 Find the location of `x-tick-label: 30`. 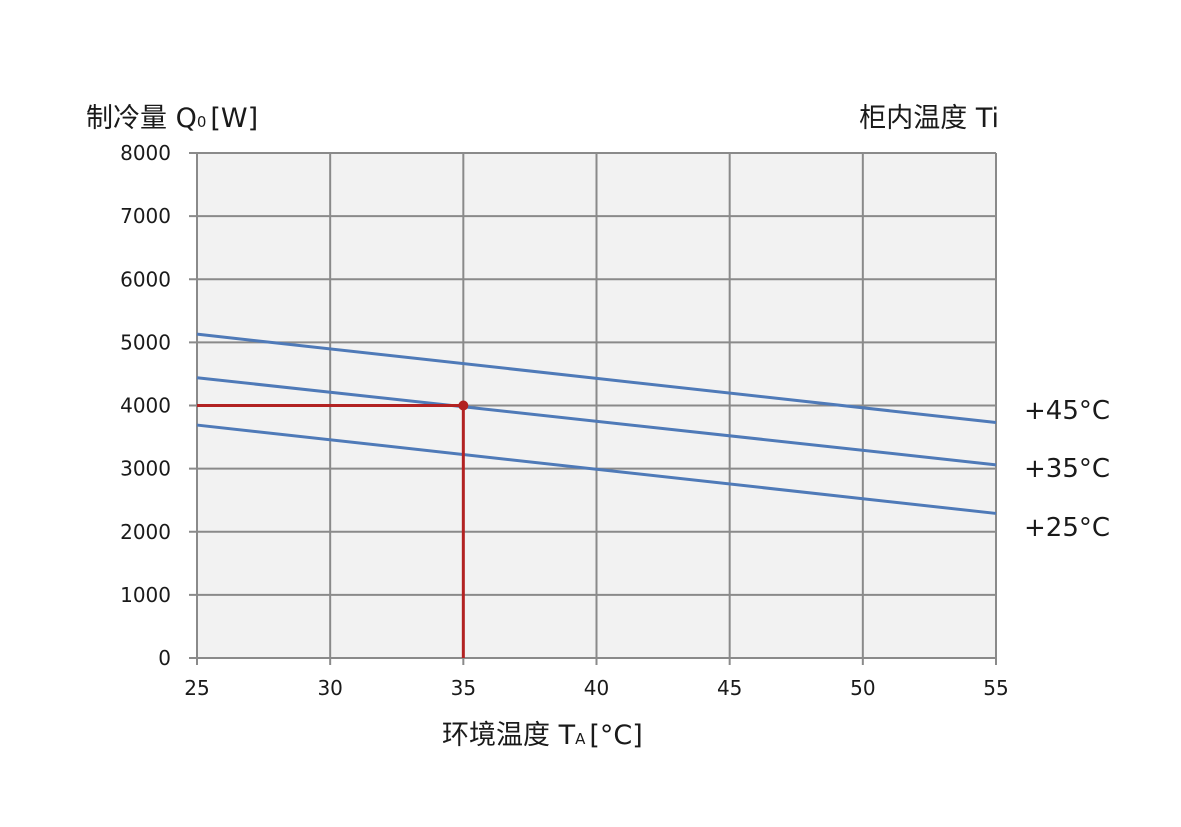

x-tick-label: 30 is located at coordinates (329, 688).